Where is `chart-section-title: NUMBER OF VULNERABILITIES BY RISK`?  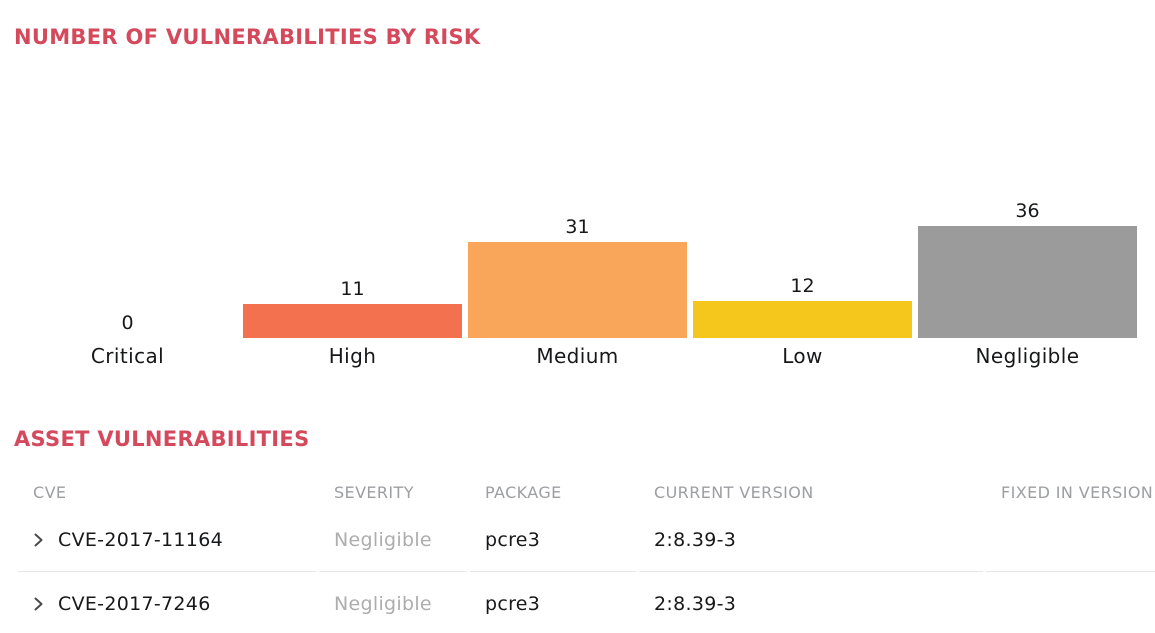
chart-section-title: NUMBER OF VULNERABILITIES BY RISK is located at coordinates (247, 37).